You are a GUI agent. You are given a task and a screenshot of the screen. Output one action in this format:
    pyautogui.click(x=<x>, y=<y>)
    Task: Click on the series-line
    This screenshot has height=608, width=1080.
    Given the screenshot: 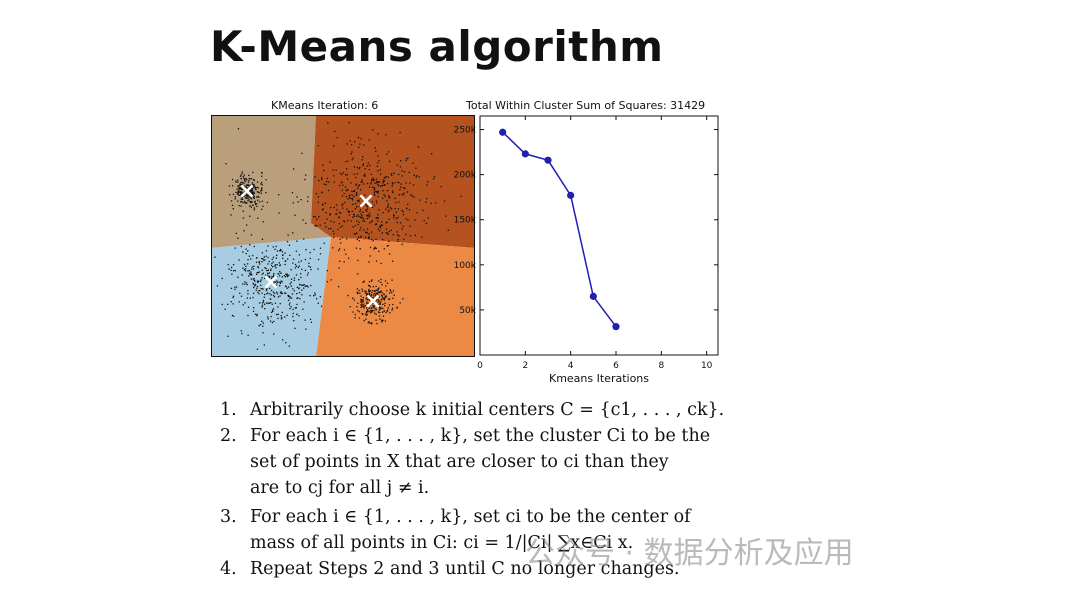 What is the action you would take?
    pyautogui.click(x=559, y=229)
    